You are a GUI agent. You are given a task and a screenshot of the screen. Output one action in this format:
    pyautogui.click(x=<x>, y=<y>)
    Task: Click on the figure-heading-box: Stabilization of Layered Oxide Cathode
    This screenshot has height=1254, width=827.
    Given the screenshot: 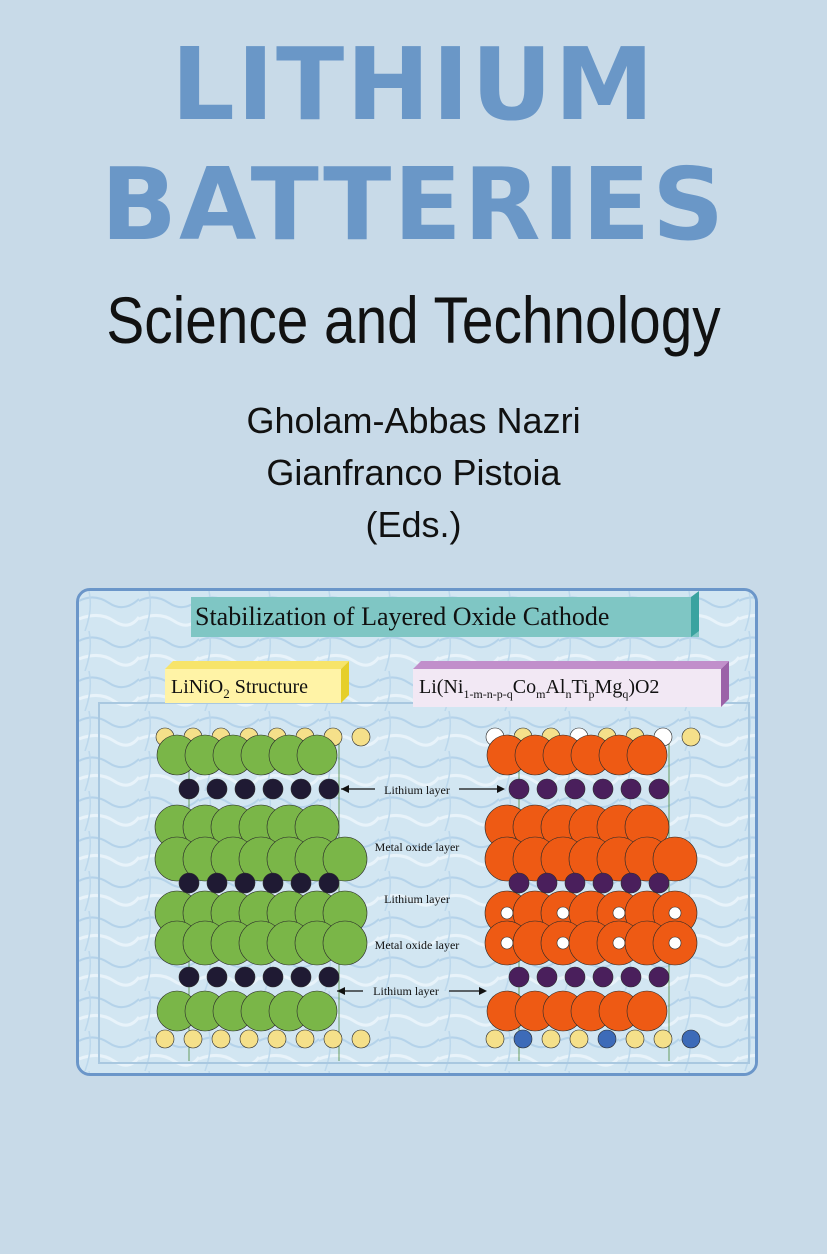 What is the action you would take?
    pyautogui.click(x=445, y=614)
    